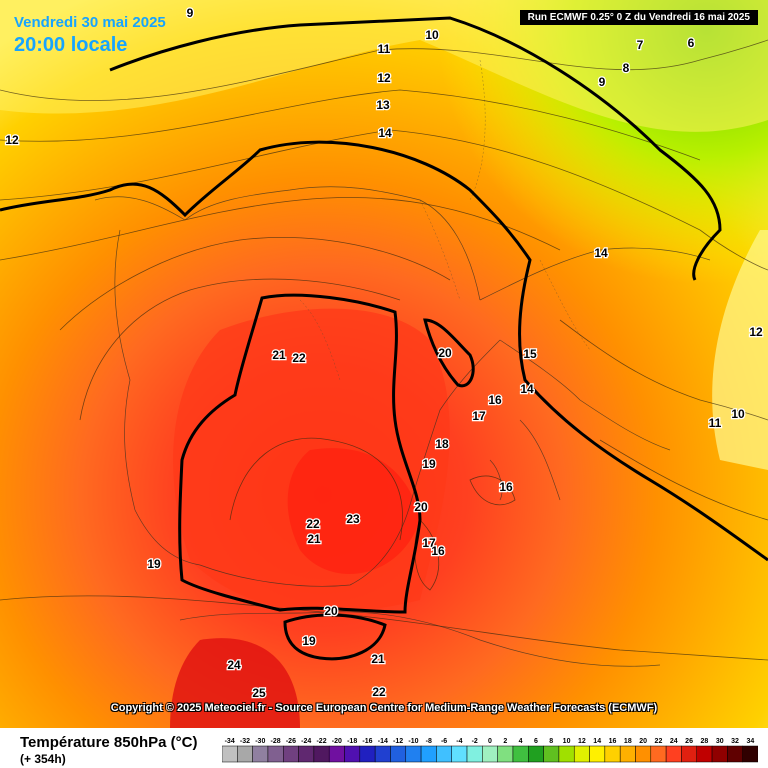  I want to click on isotherm-label: 23, so click(353, 519).